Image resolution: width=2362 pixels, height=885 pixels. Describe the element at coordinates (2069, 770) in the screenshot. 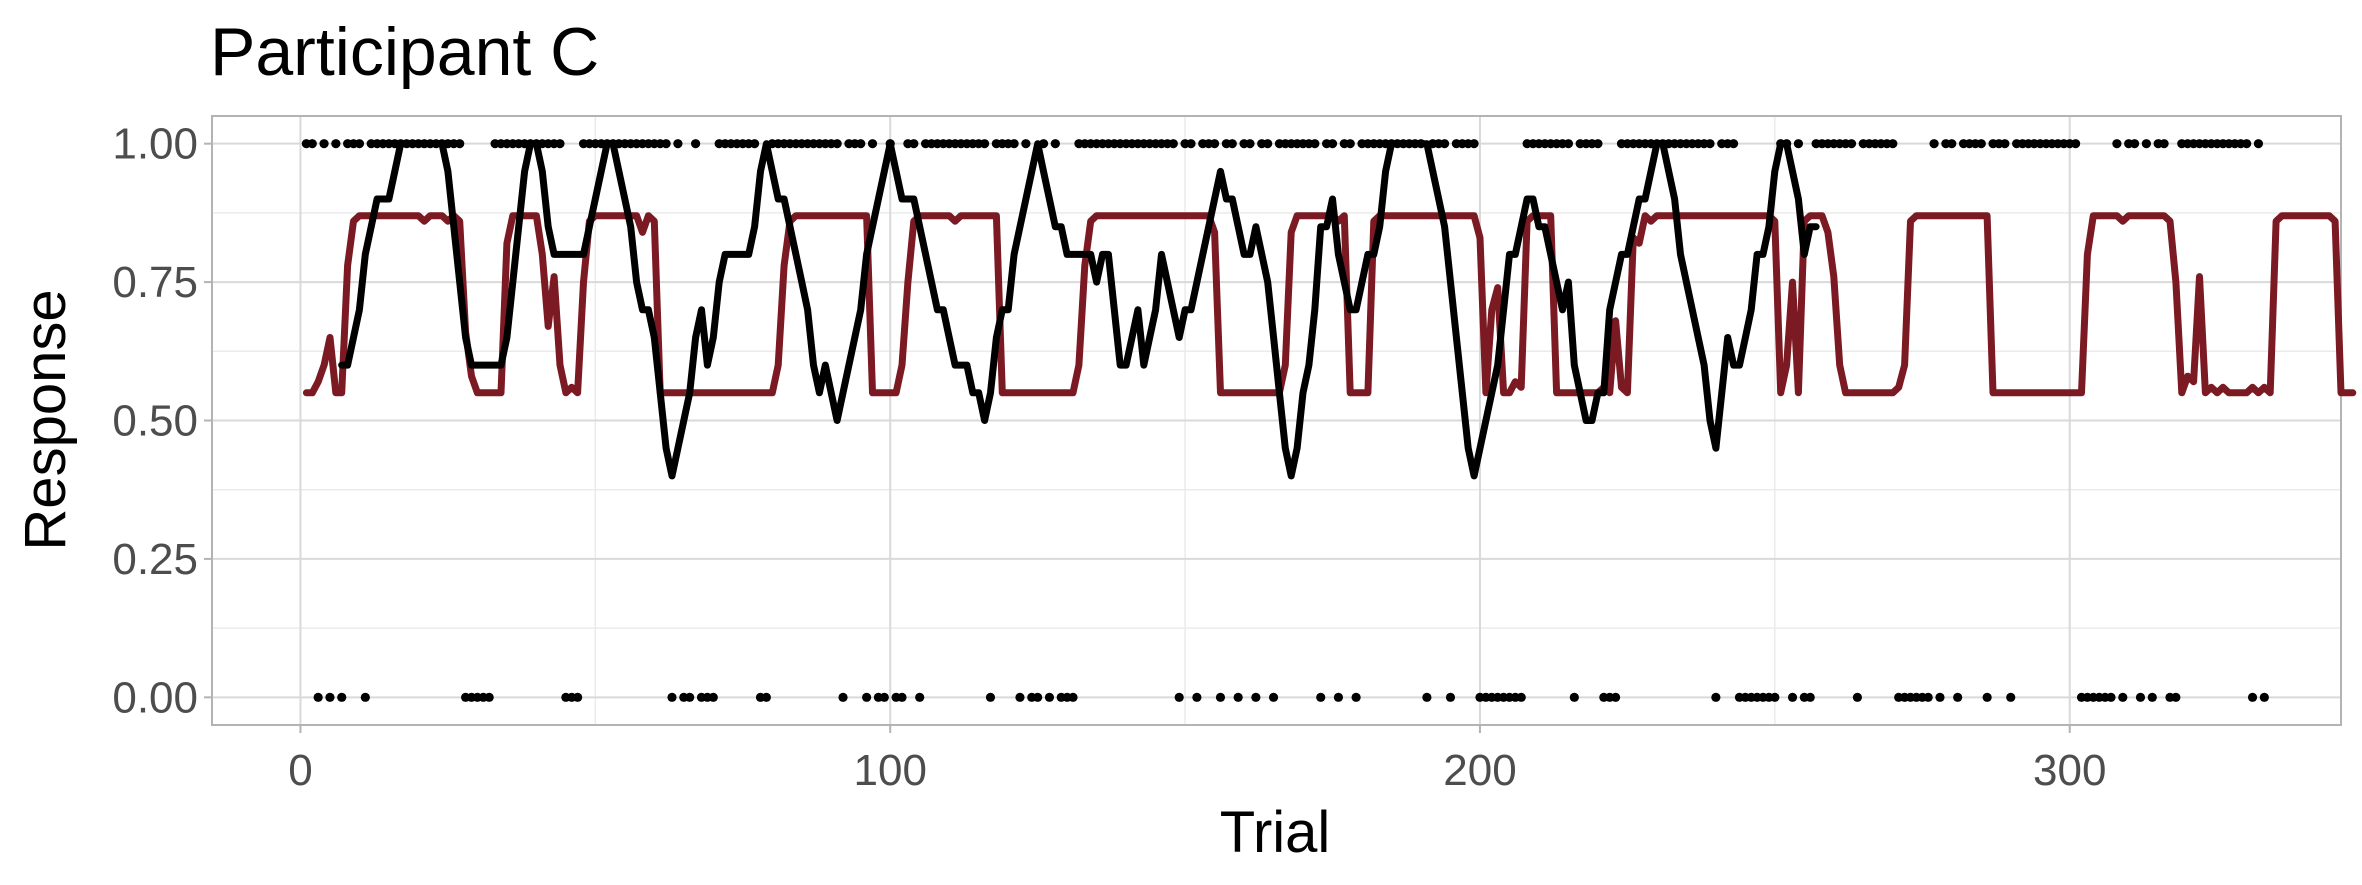

I see `x-tick-label: 300` at that location.